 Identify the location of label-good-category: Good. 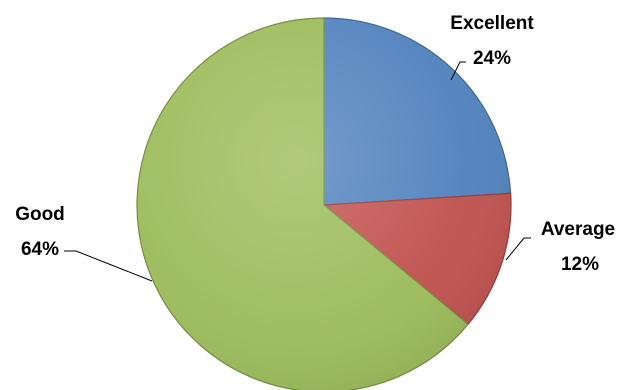
(40, 214).